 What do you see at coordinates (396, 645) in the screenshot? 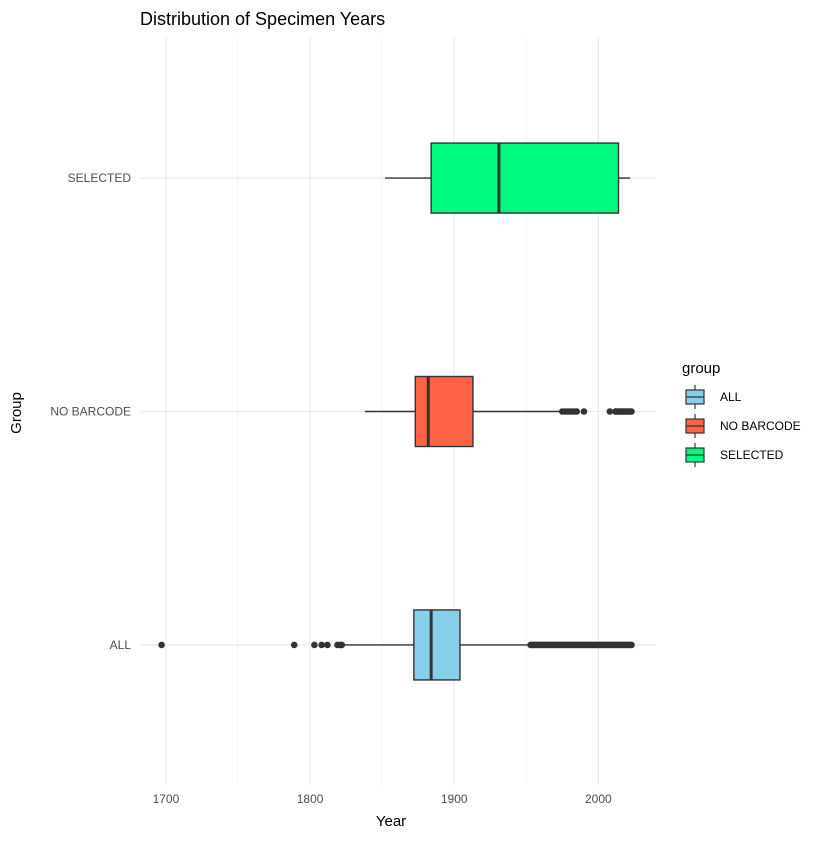
I see `box-all` at bounding box center [396, 645].